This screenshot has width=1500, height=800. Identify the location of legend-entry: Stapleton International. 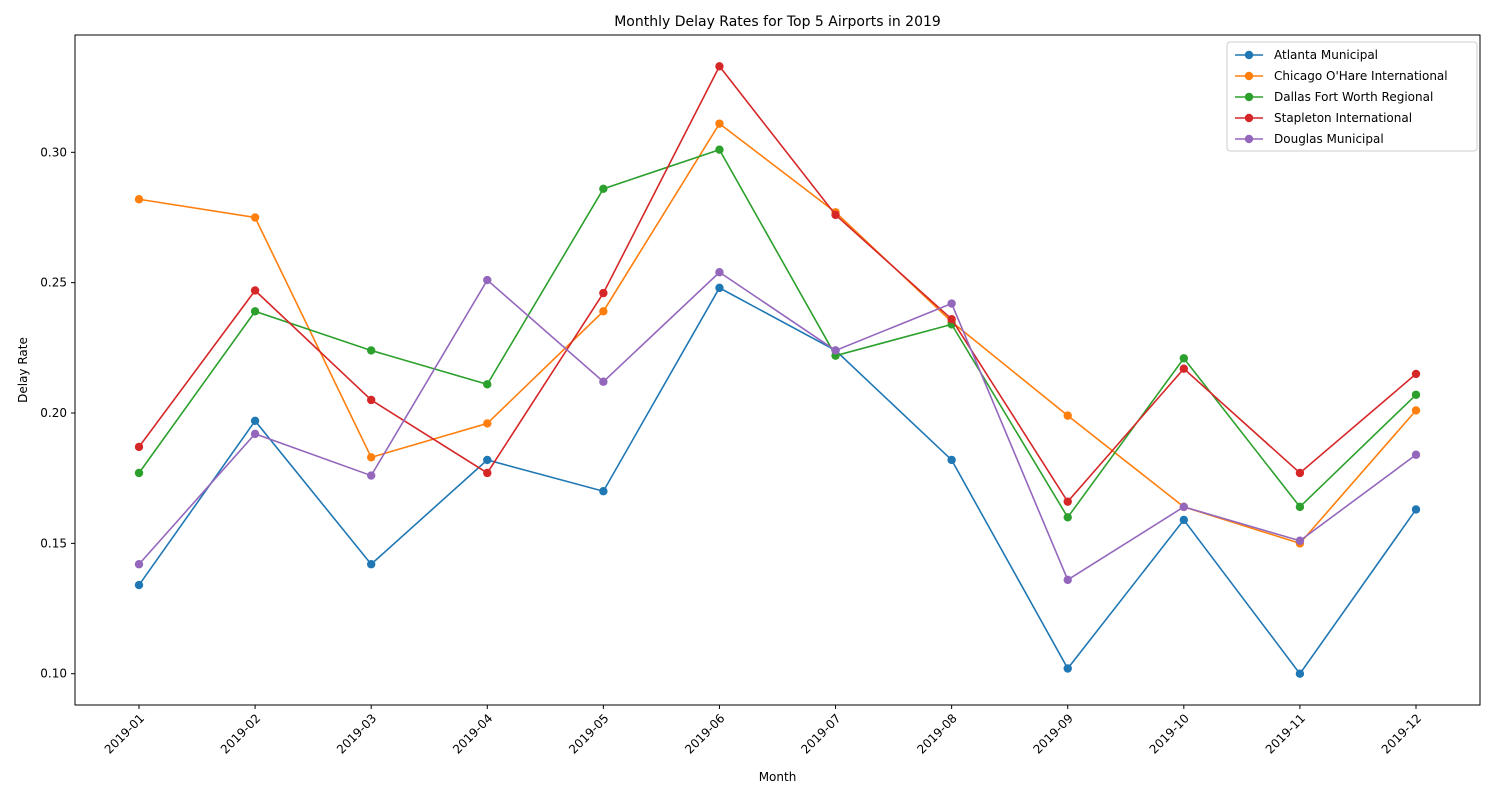
(1343, 118).